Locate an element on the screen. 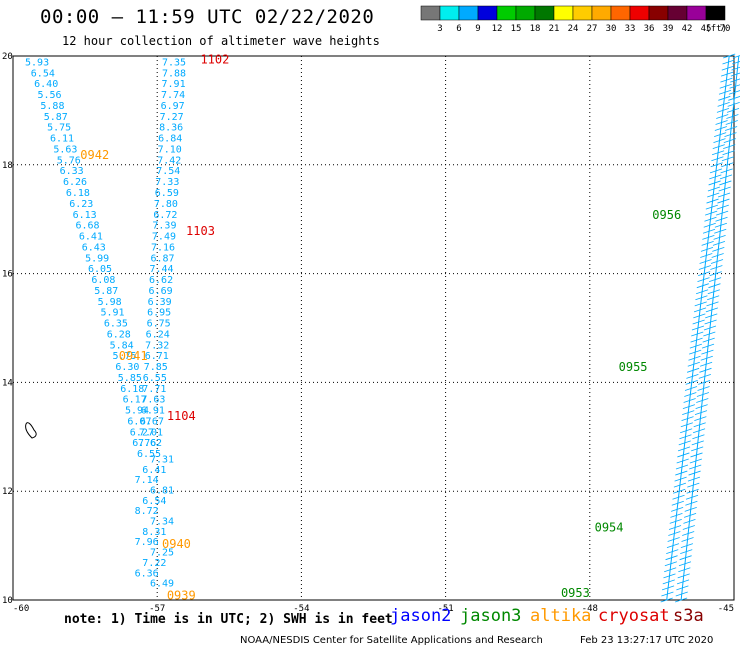 The image size is (740, 650). swh-value: 7.49 is located at coordinates (164, 237).